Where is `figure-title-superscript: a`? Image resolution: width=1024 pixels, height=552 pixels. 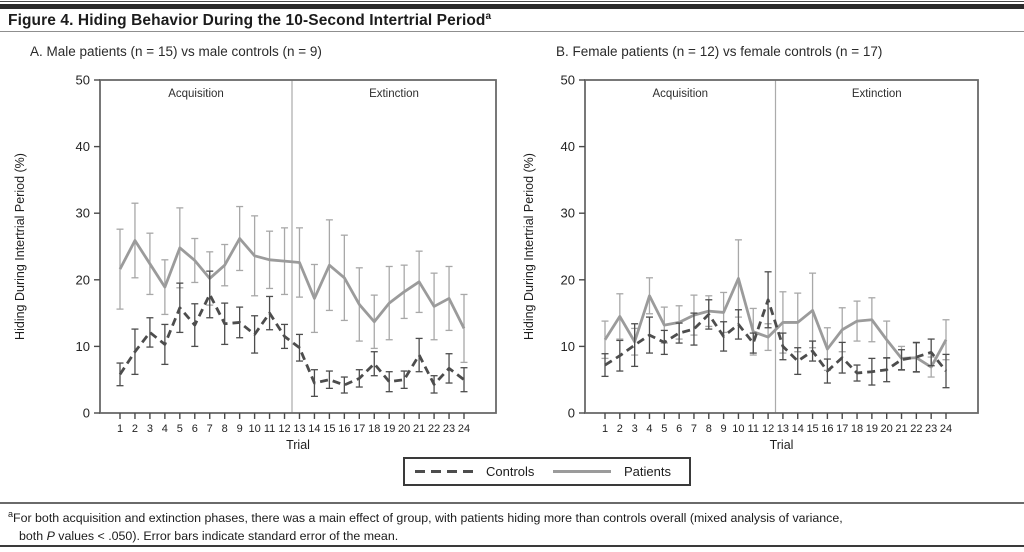
figure-title-superscript: a is located at coordinates (488, 16).